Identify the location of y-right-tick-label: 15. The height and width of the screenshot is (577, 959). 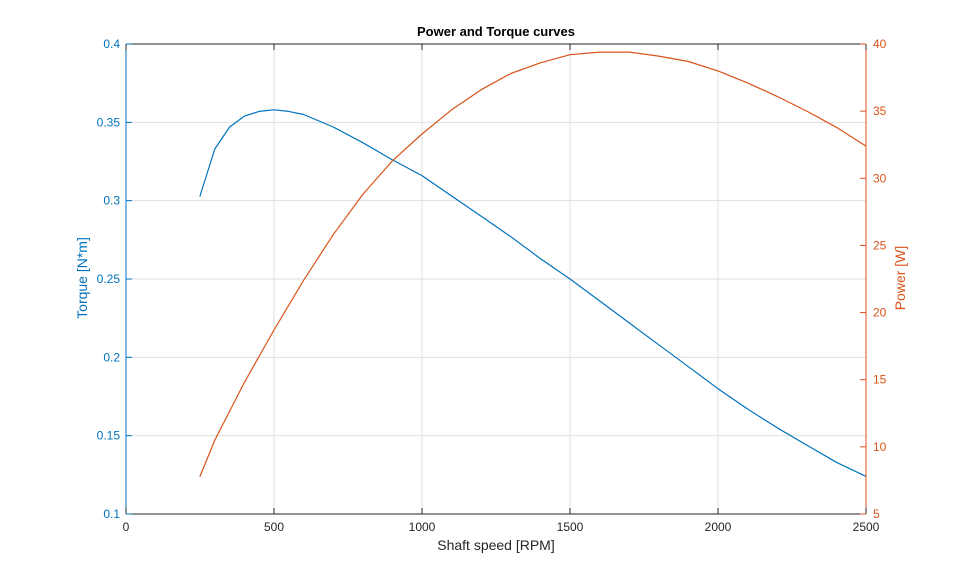
(880, 380).